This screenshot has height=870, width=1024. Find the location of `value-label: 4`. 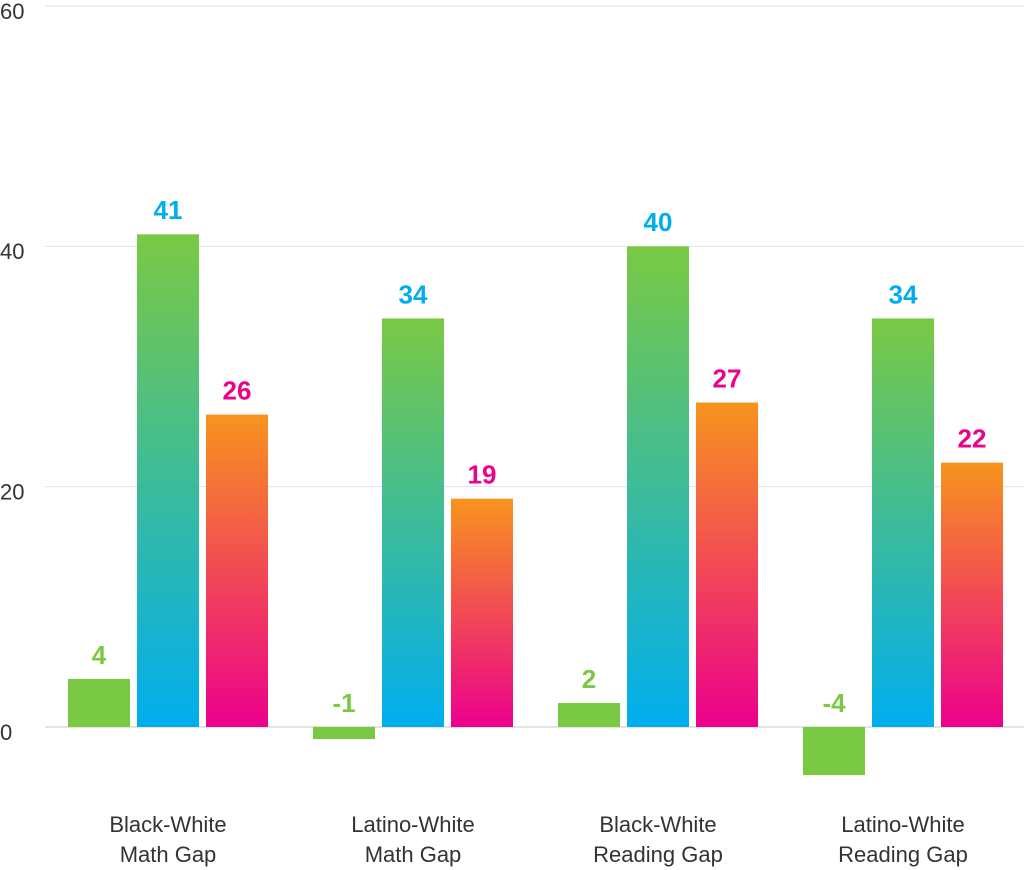

value-label: 4 is located at coordinates (99, 655).